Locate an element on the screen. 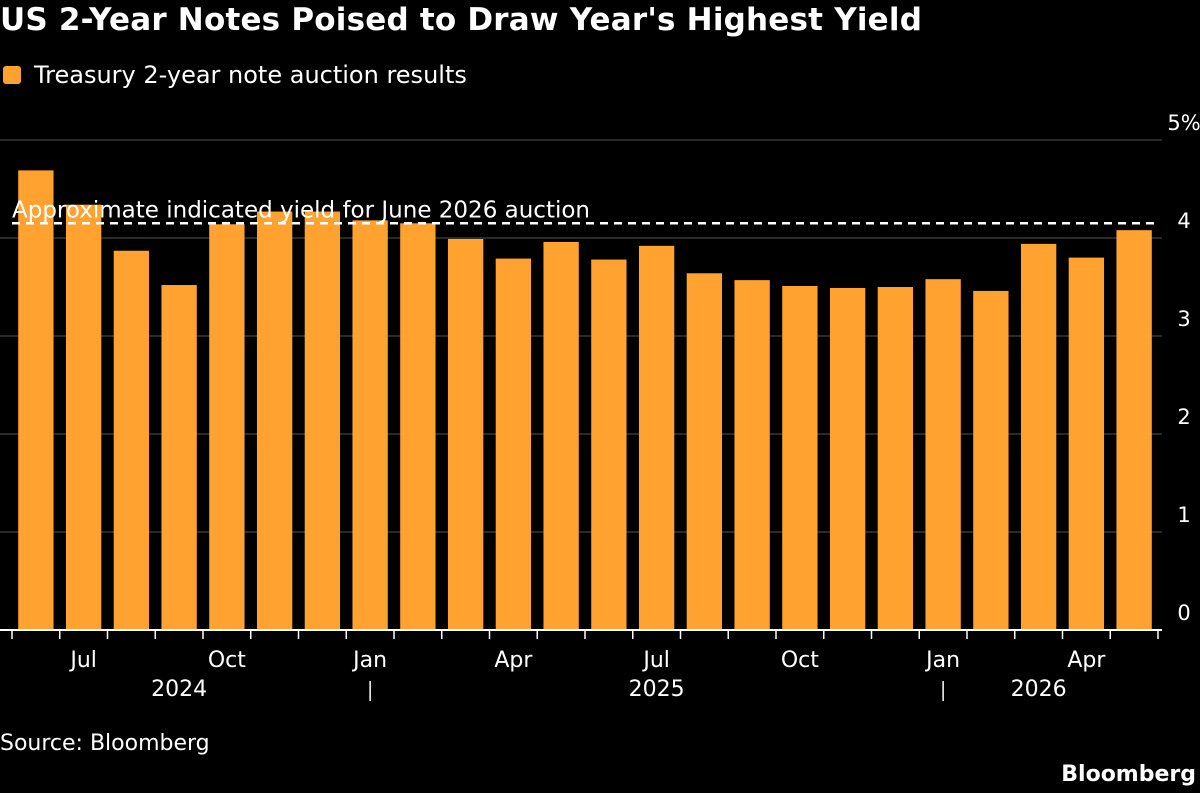 The height and width of the screenshot is (793, 1200). legend-swatch is located at coordinates (12, 75).